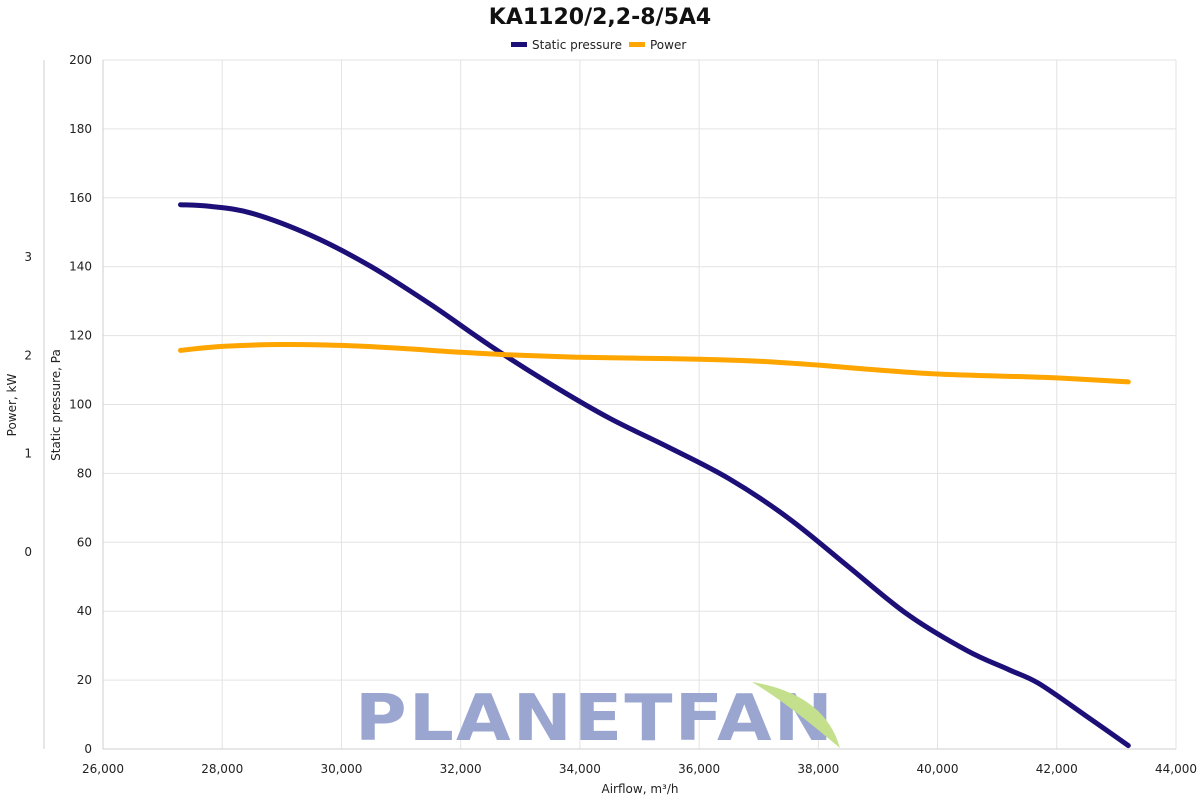  Describe the element at coordinates (84, 680) in the screenshot. I see `pressure-tick-label: 20` at that location.